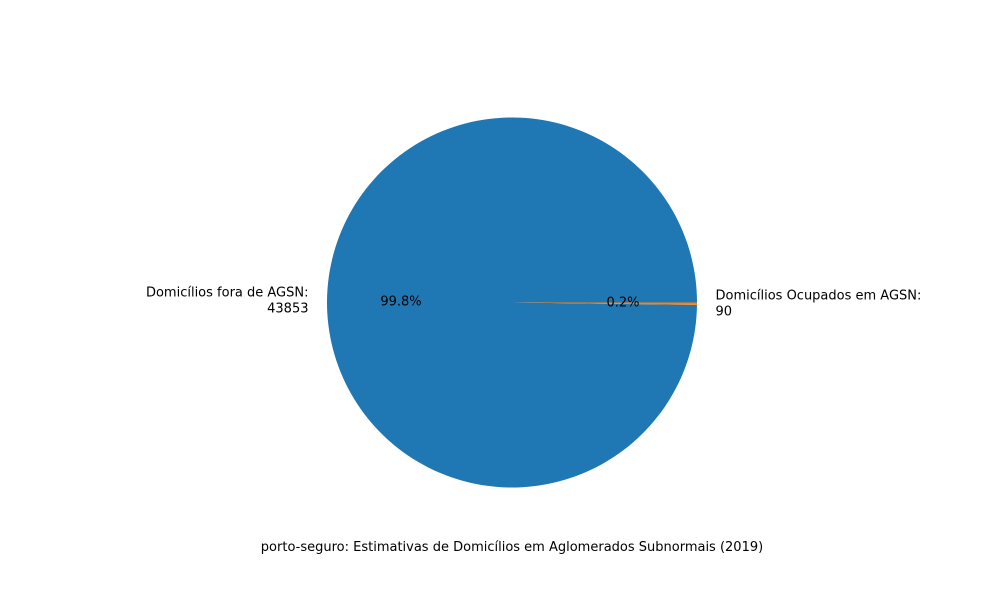 The image size is (1000, 600). Describe the element at coordinates (818, 295) in the screenshot. I see `slice-label-1-line-0: Domicílios Ocupados em AGSN:` at that location.